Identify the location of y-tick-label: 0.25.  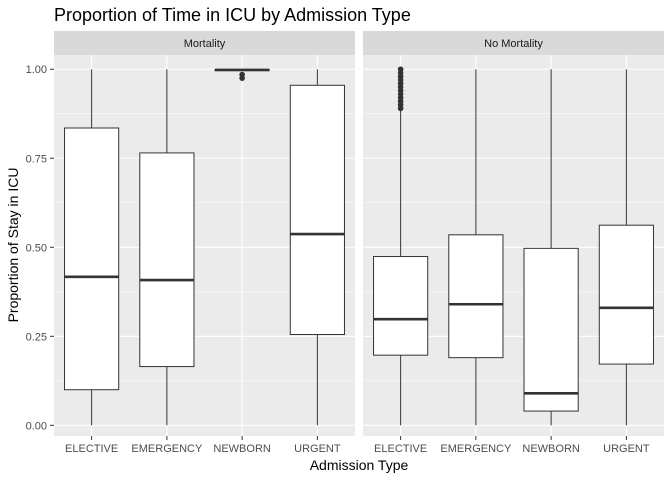
(36, 337).